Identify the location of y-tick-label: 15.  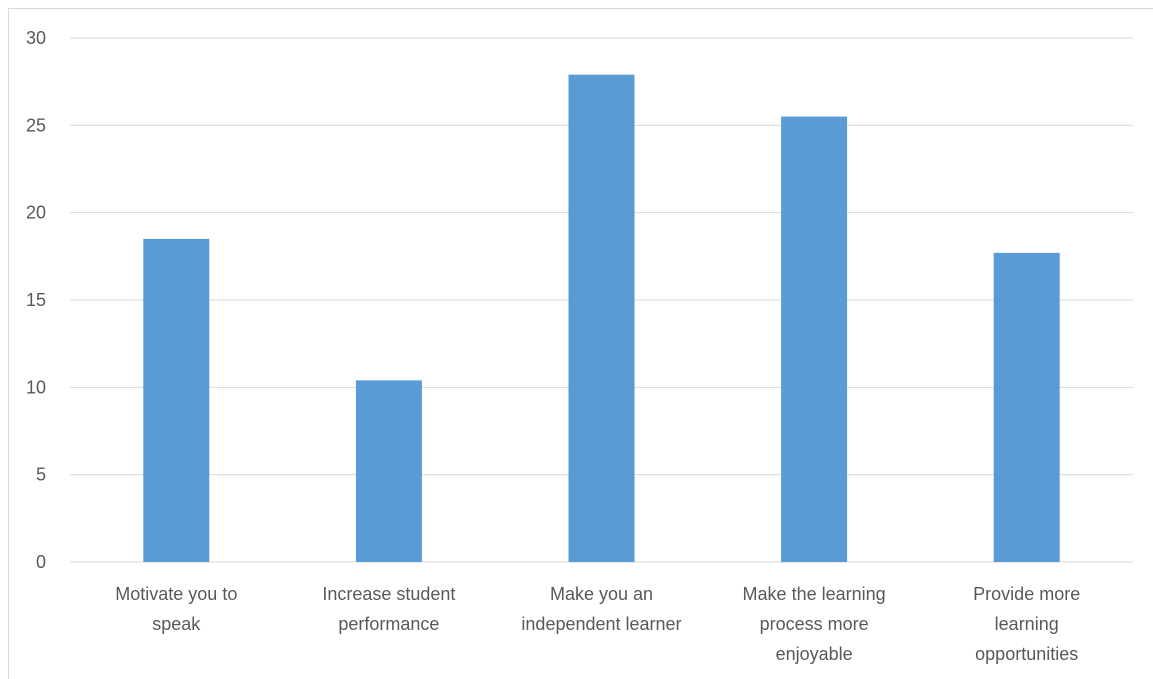
(36, 300).